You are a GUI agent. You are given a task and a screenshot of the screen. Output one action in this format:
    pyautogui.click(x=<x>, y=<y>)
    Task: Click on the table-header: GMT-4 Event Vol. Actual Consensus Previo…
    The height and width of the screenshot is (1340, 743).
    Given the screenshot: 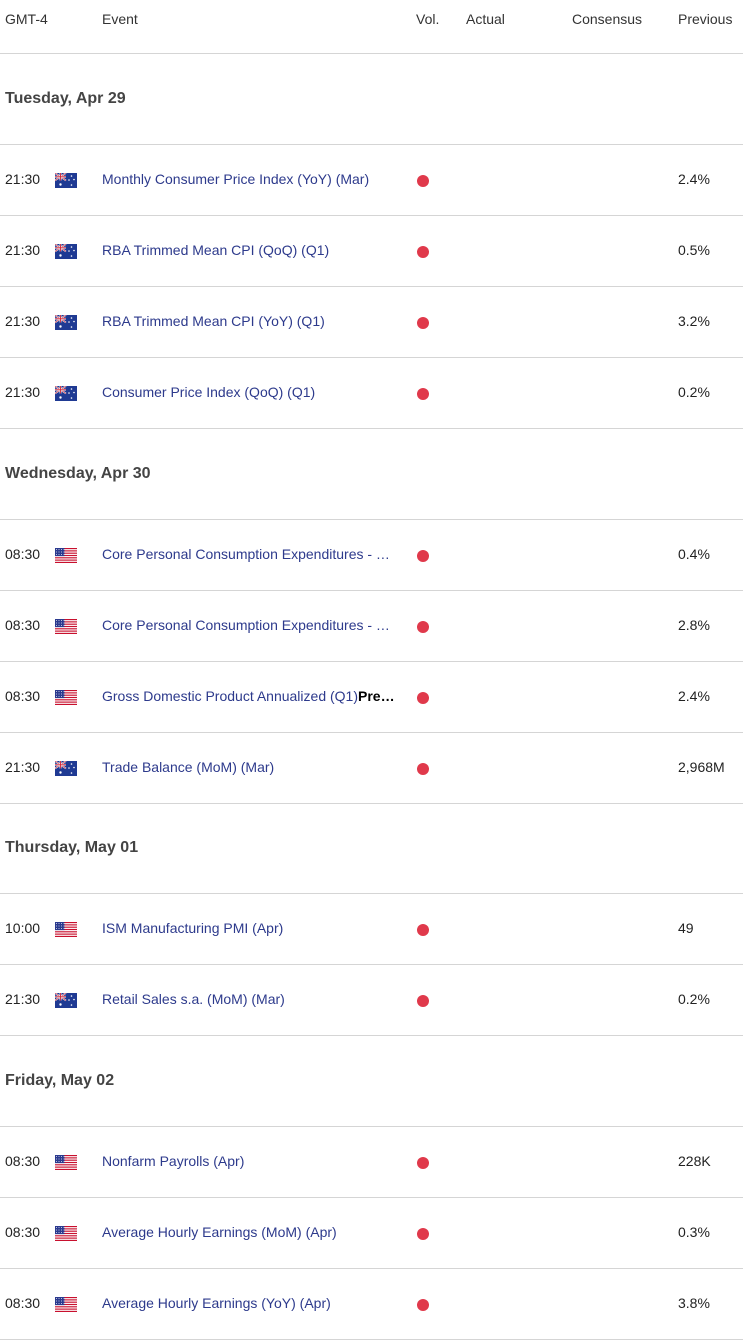 What is the action you would take?
    pyautogui.click(x=371, y=27)
    